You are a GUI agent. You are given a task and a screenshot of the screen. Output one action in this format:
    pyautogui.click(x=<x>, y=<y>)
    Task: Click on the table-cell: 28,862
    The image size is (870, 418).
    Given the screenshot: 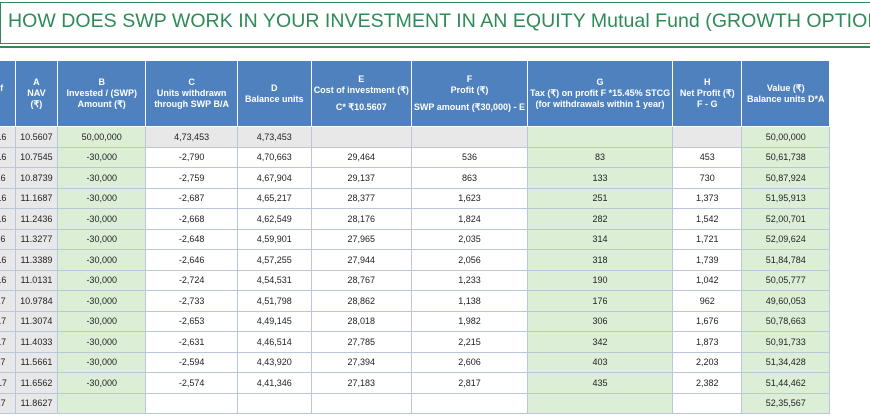 What is the action you would take?
    pyautogui.click(x=361, y=301)
    